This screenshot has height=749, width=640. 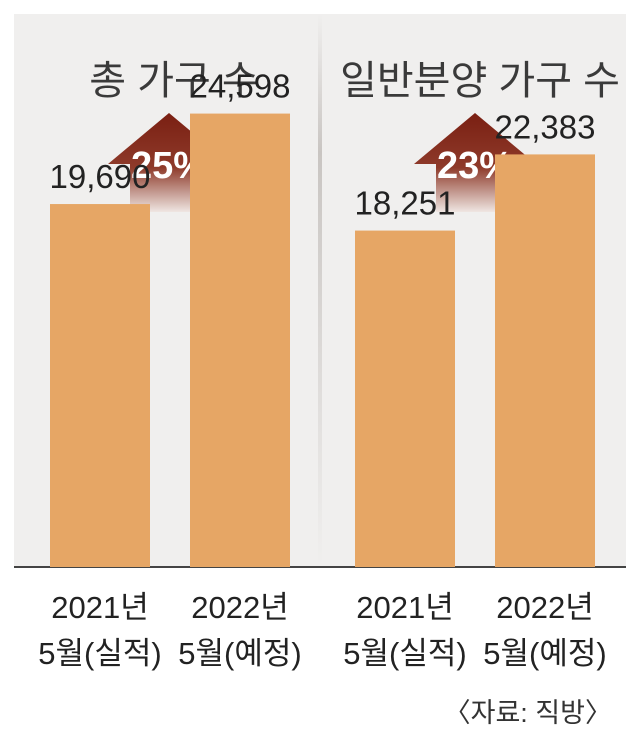 I want to click on bar-value-label: 22,383, so click(x=545, y=126).